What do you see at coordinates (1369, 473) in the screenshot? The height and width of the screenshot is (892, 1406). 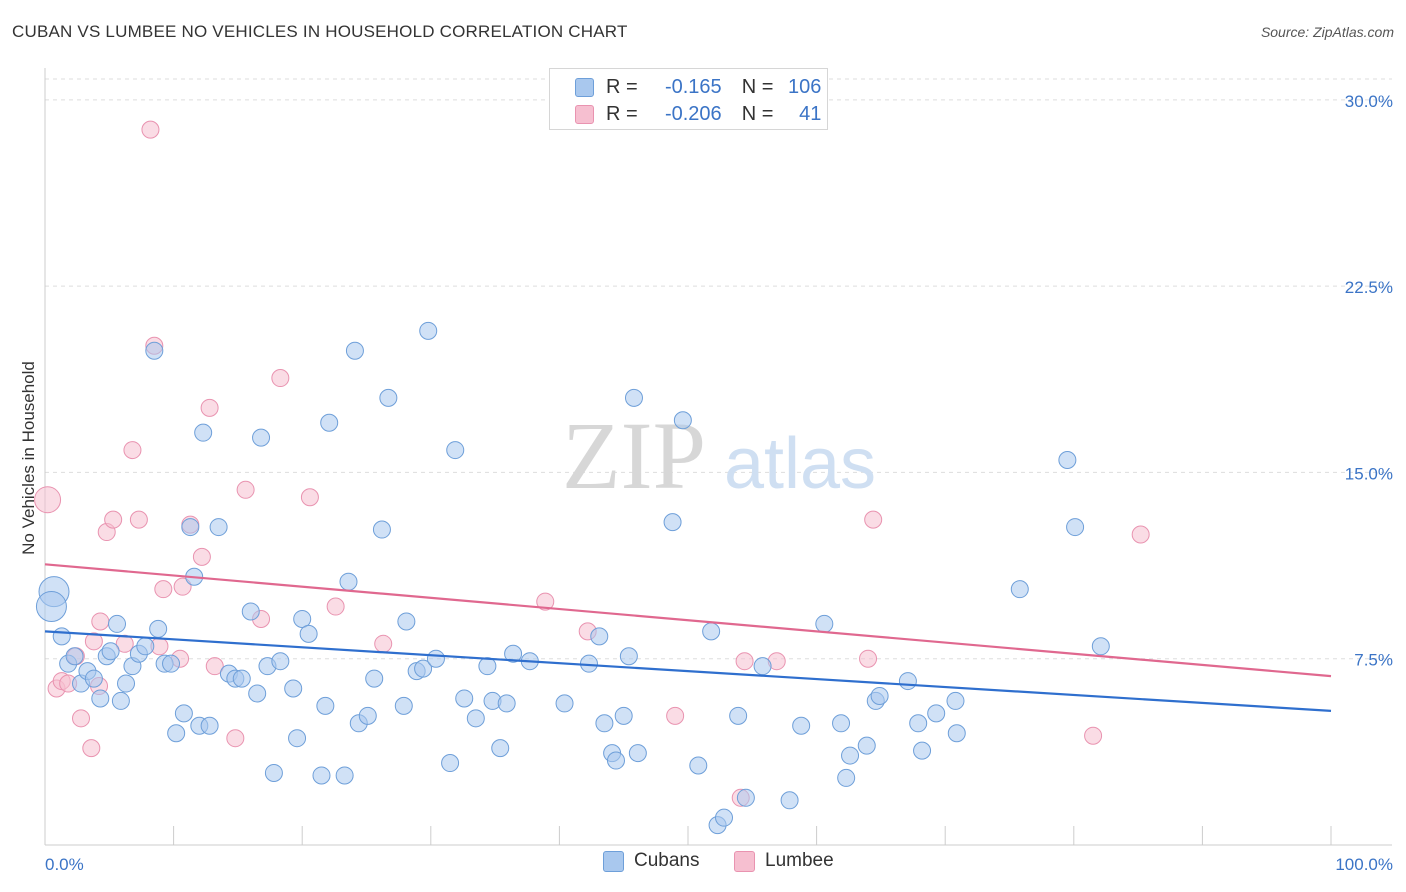 I see `y-tick-label: 15.0%` at bounding box center [1369, 473].